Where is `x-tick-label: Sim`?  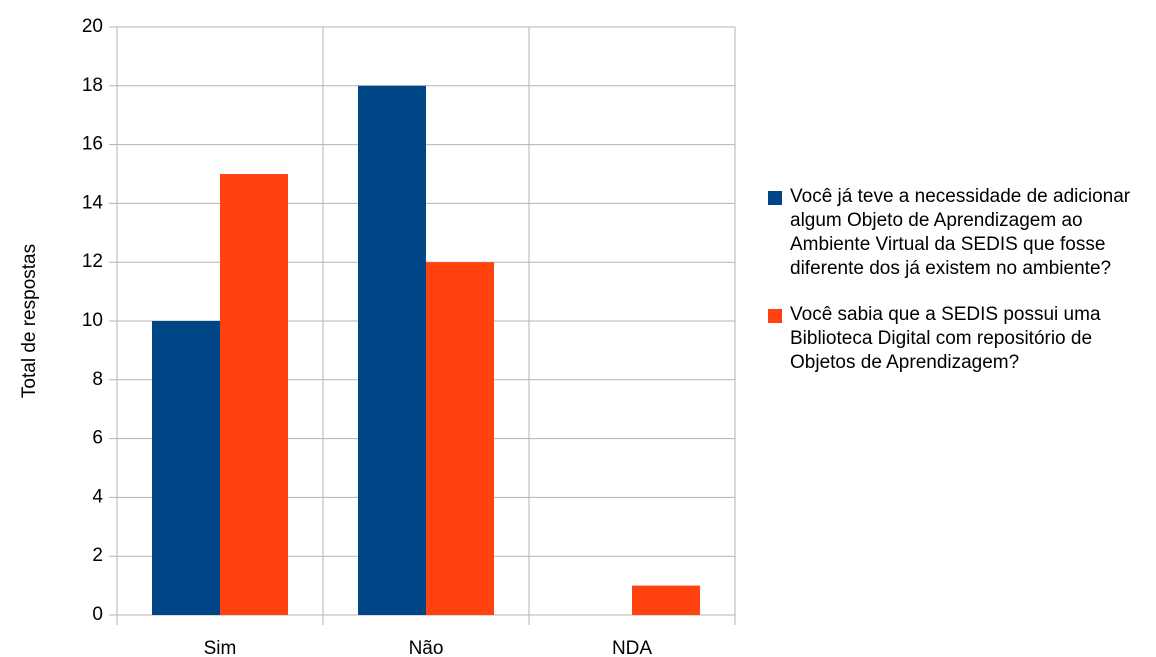 x-tick-label: Sim is located at coordinates (220, 647).